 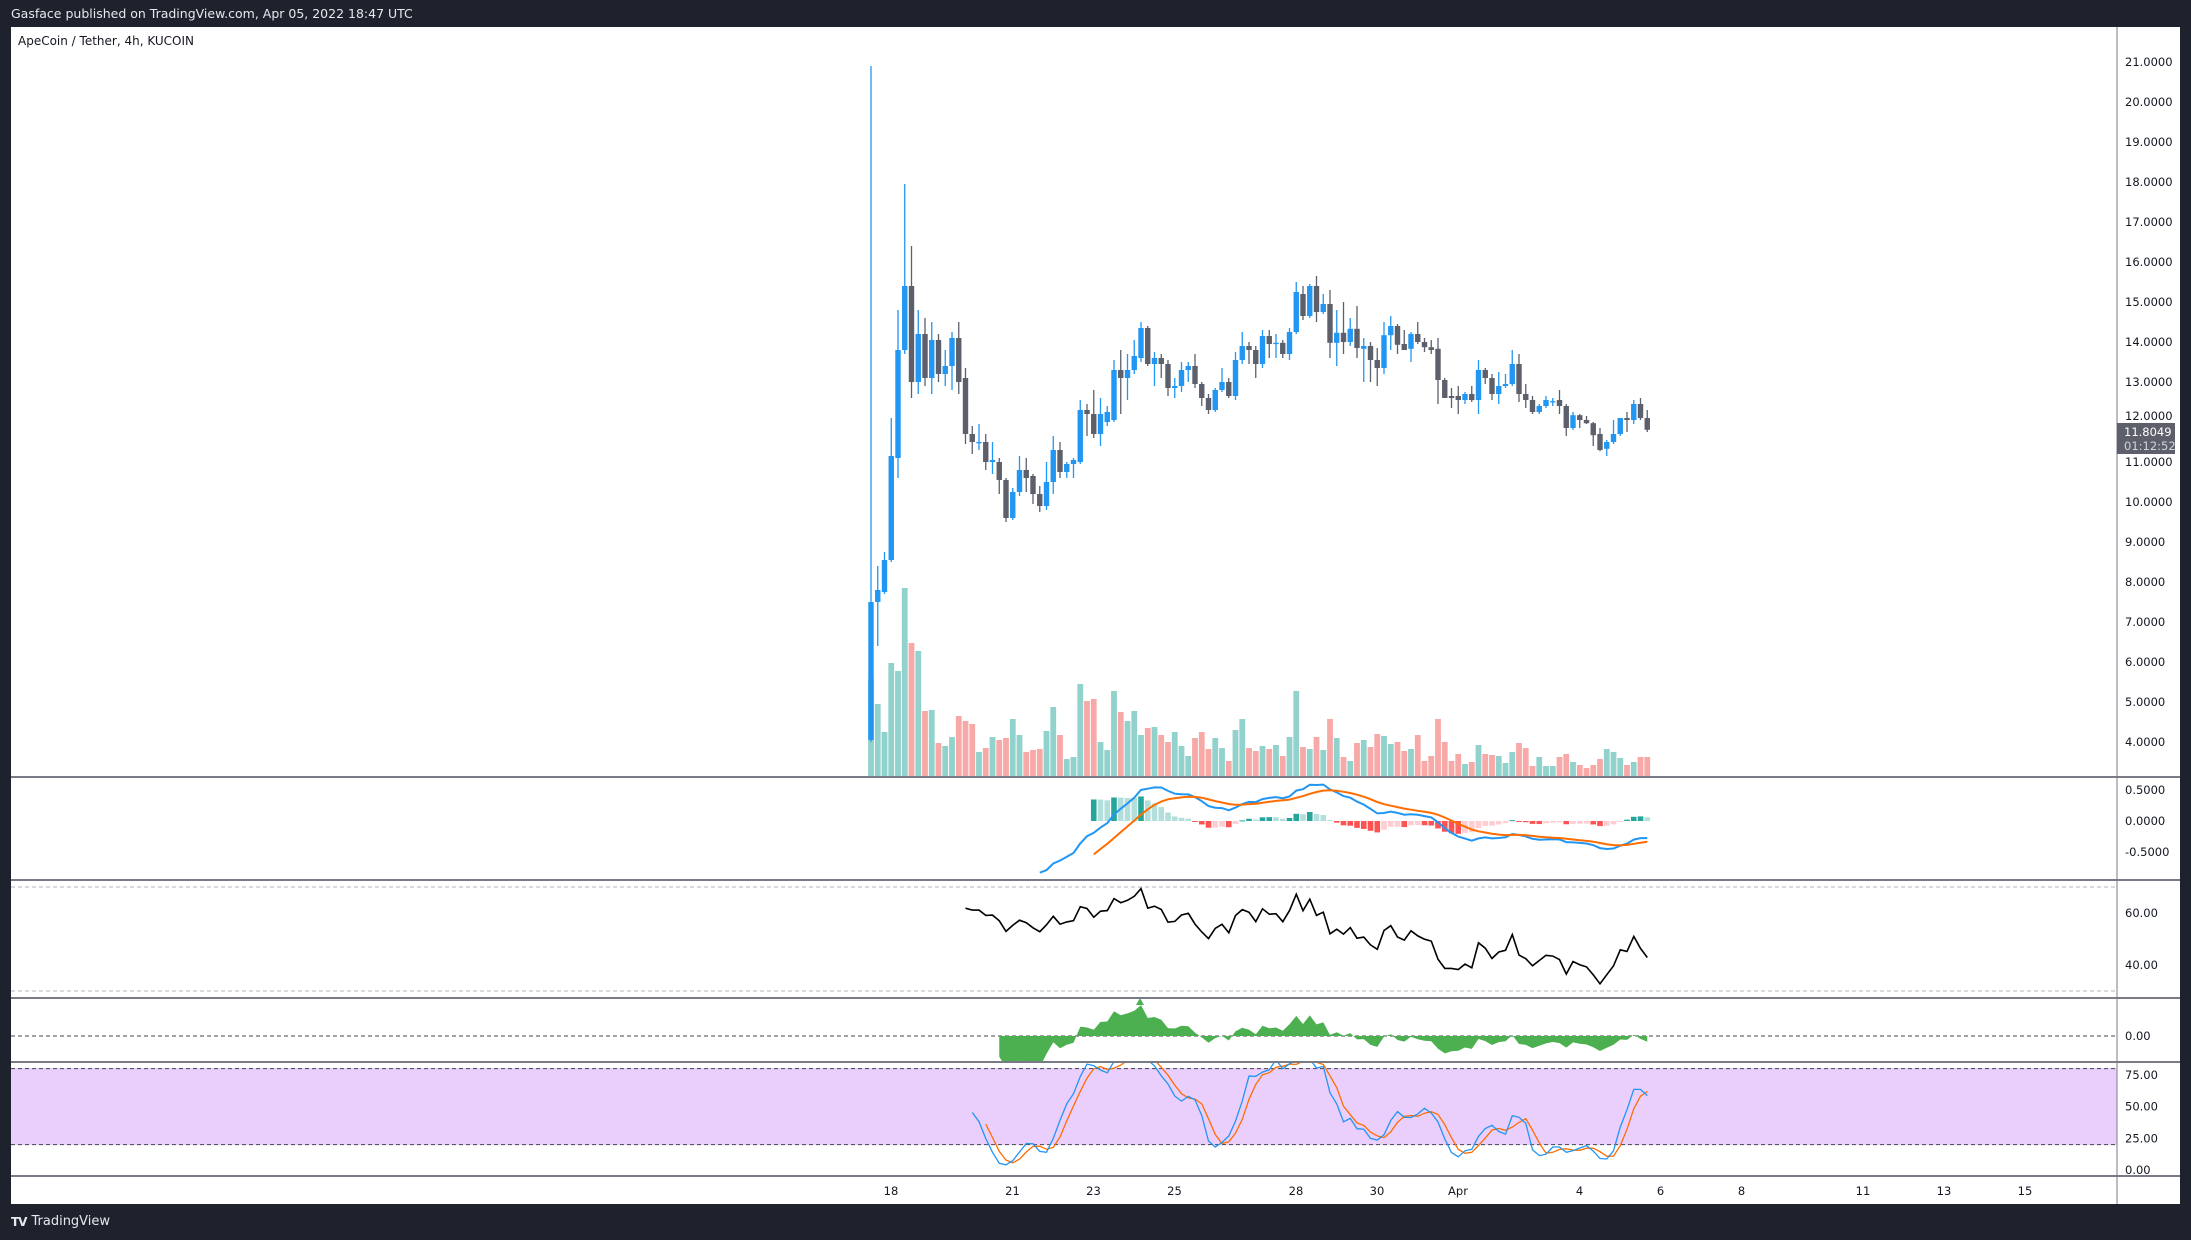 I want to click on stochastic-k-line, so click(x=1309, y=1114).